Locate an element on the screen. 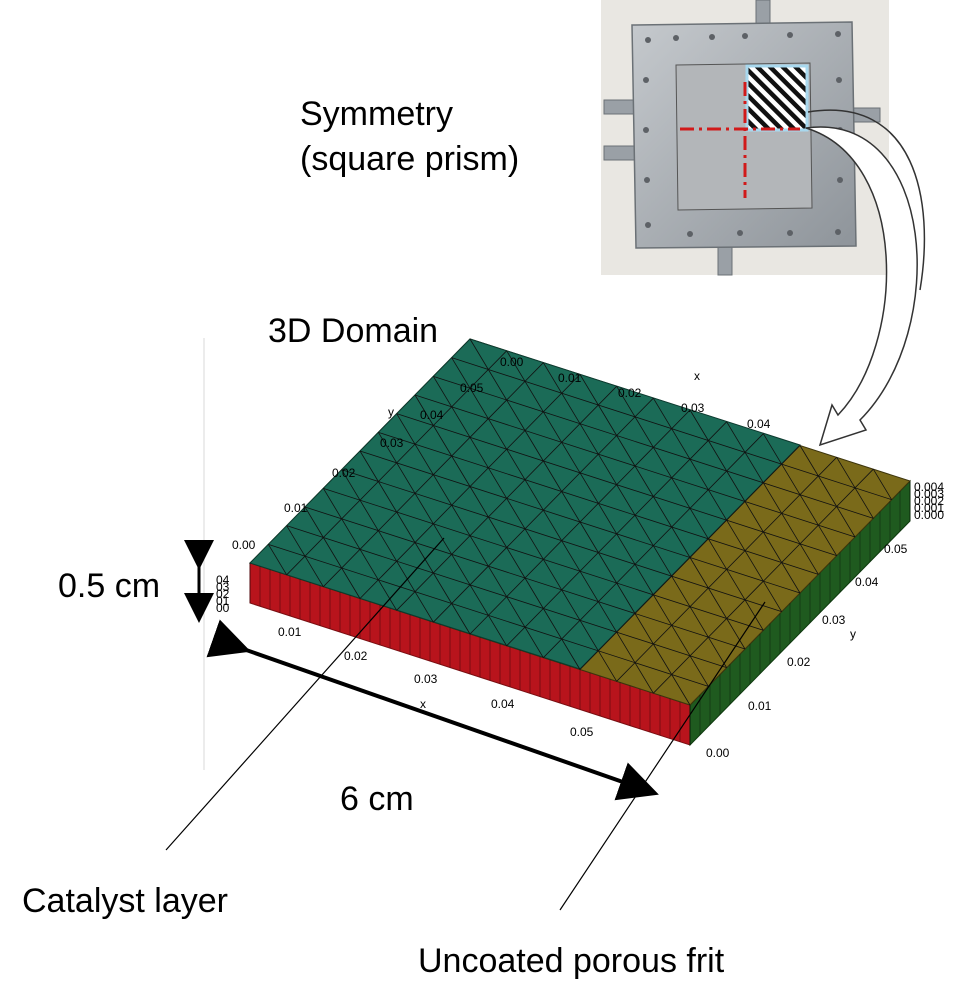  catalyst-layer-label: Catalyst layer is located at coordinates (125, 901).